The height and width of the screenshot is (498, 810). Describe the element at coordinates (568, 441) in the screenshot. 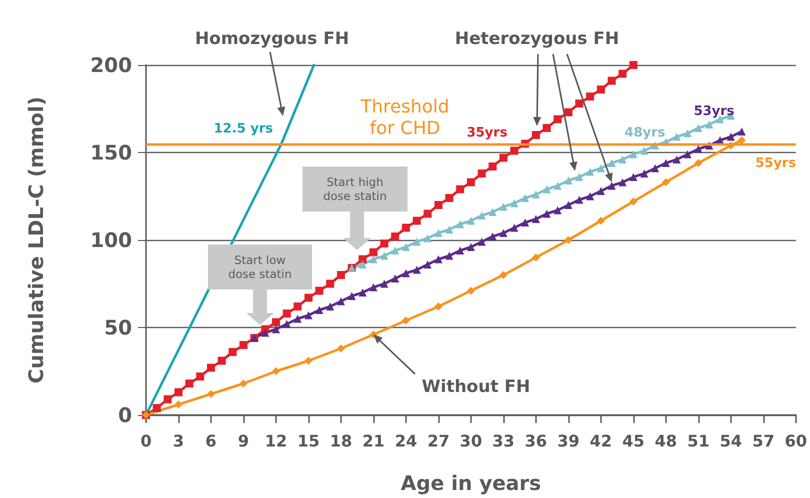

I see `x-tick-label: 39` at that location.